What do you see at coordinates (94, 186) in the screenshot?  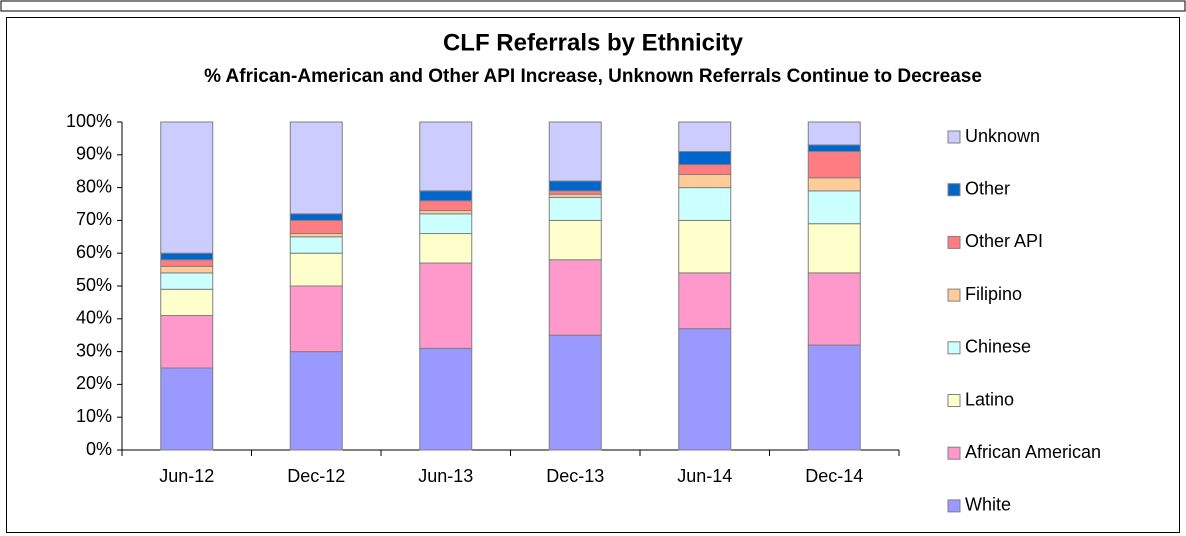 I see `y-tick-label: 80%` at bounding box center [94, 186].